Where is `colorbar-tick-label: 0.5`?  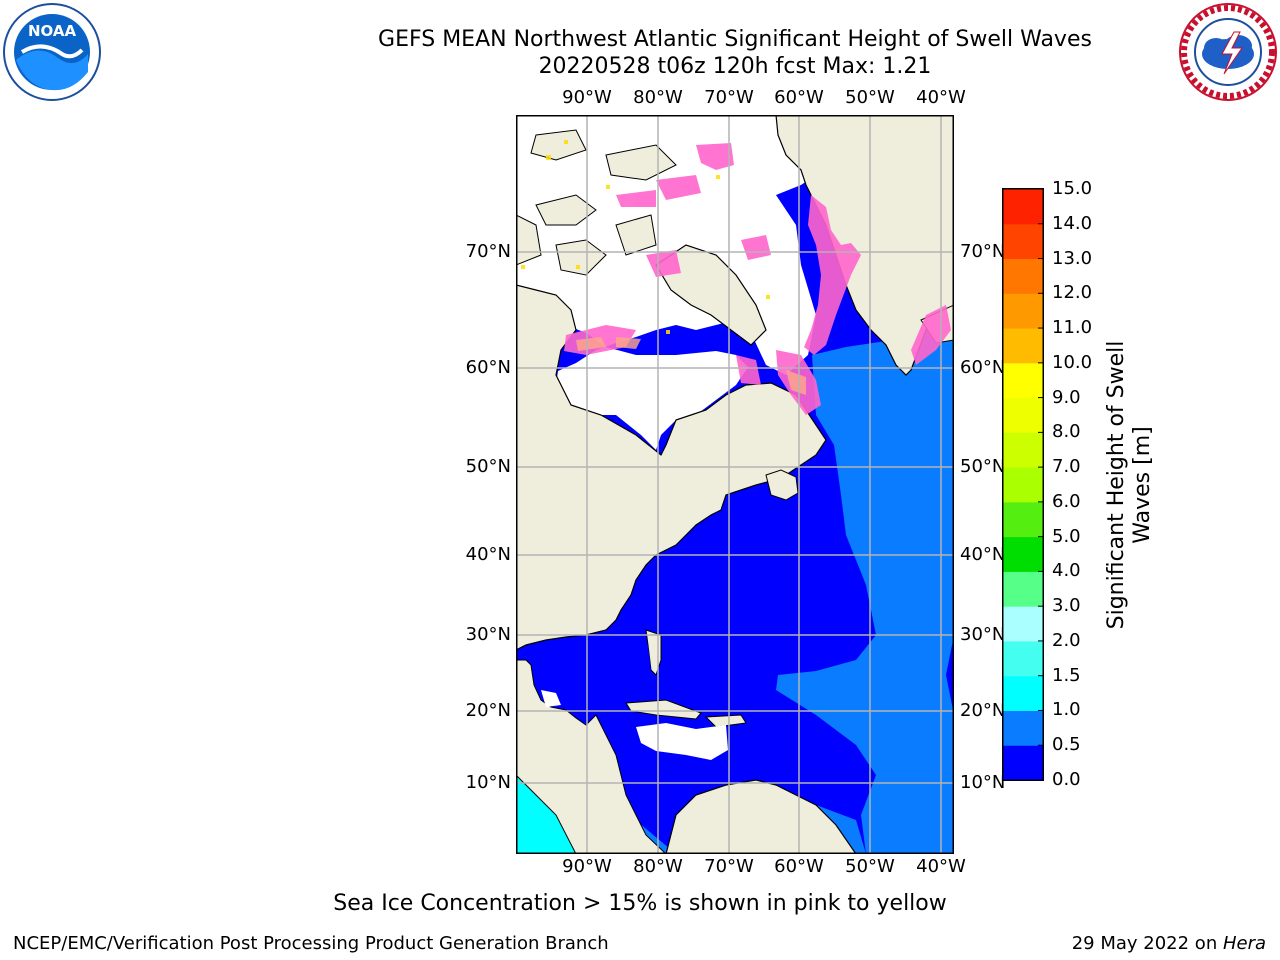 colorbar-tick-label: 0.5 is located at coordinates (1066, 745).